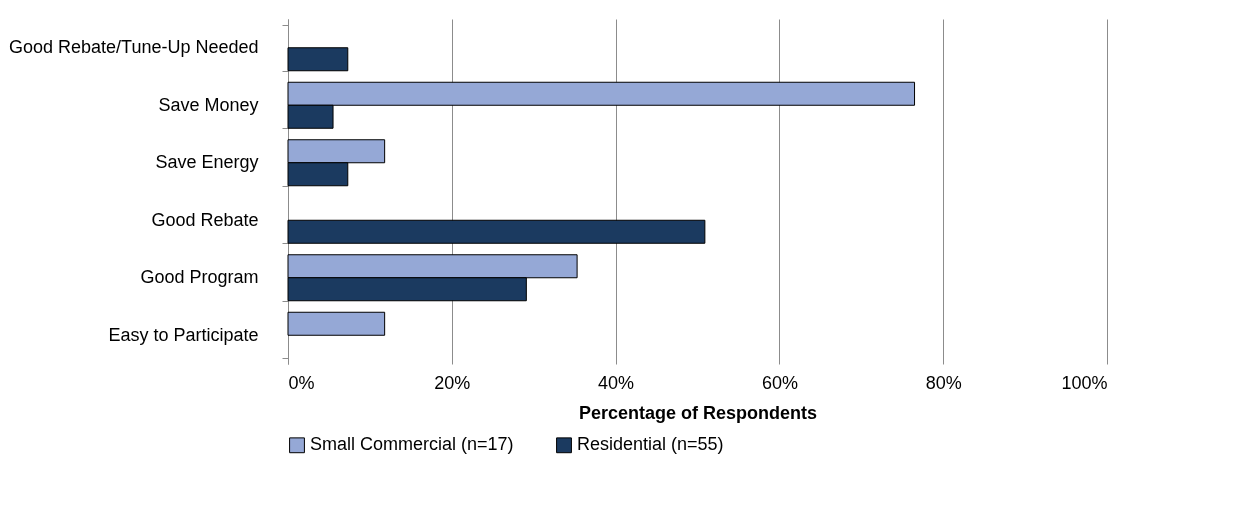 The height and width of the screenshot is (509, 1244). I want to click on x-tick-label: 20%, so click(452, 382).